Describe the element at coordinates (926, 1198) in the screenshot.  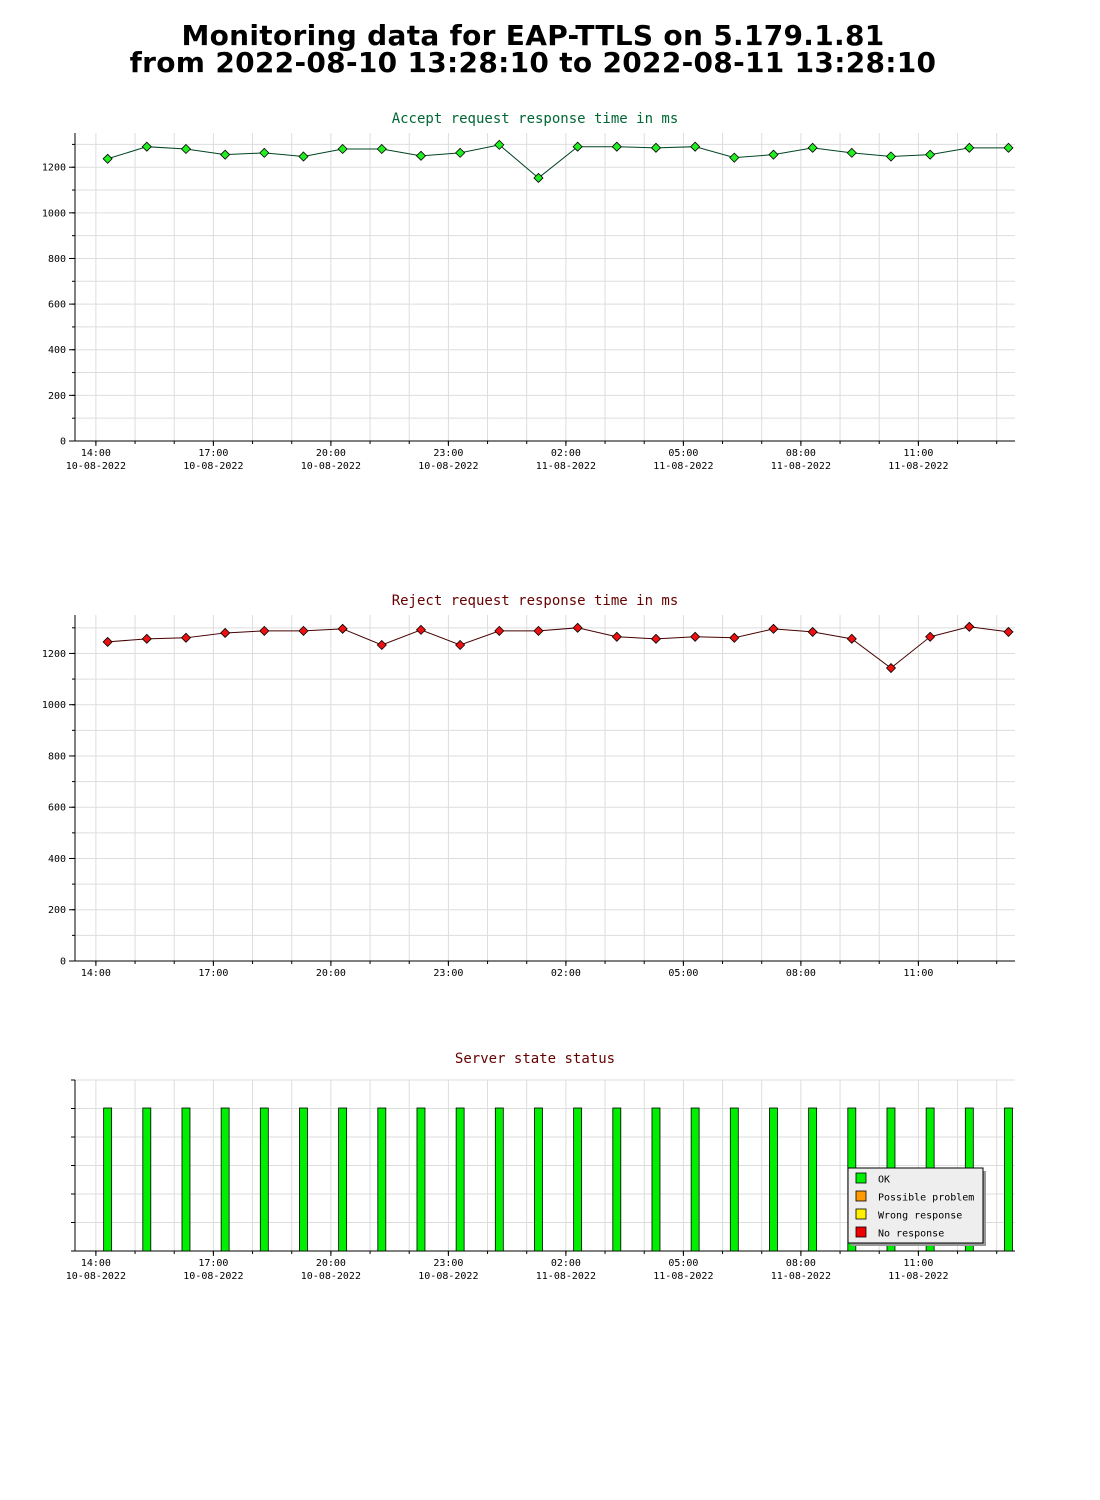
I see `legend-label: Possible problem` at that location.